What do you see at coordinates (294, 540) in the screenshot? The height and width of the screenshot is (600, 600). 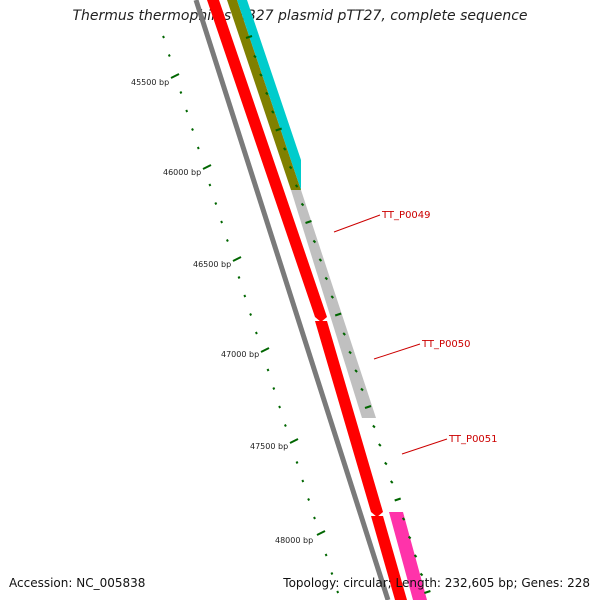 I see `tick-label-48000: 48000 bp` at bounding box center [294, 540].